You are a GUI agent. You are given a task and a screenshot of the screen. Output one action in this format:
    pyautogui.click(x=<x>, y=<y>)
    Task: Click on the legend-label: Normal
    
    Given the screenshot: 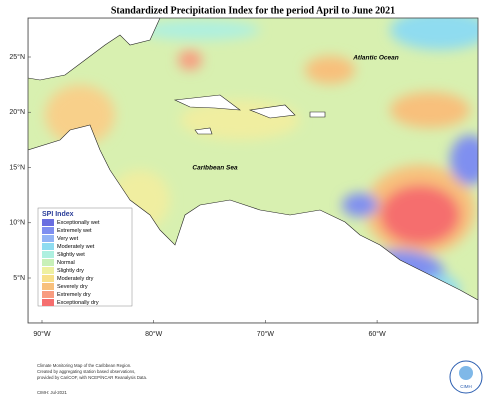 What is the action you would take?
    pyautogui.click(x=66, y=263)
    